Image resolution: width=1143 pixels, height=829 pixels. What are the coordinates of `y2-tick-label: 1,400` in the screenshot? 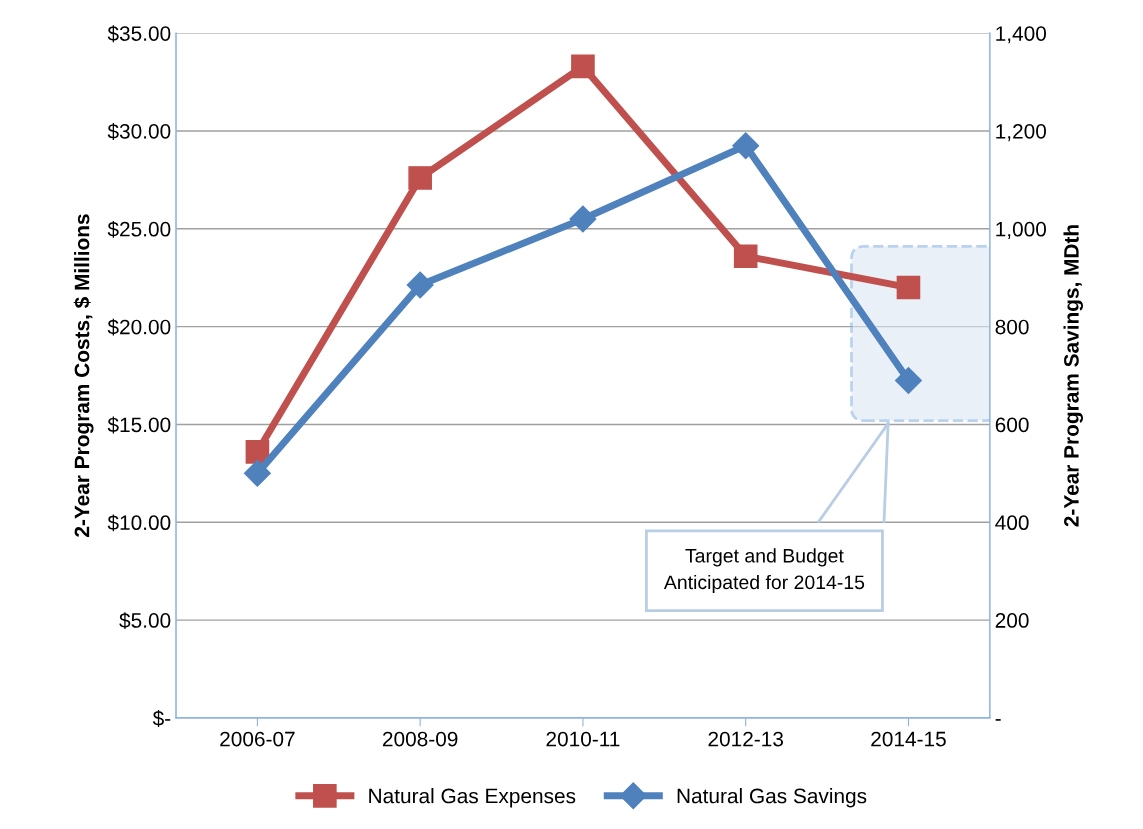 It's located at (1021, 35).